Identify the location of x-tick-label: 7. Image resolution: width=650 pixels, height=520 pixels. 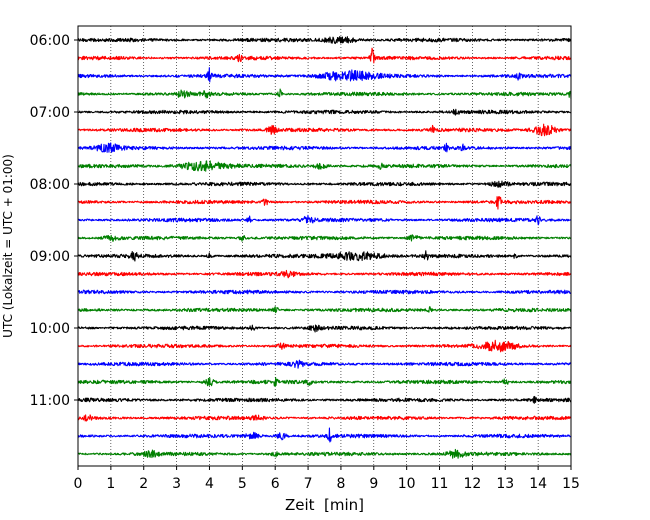
(308, 484).